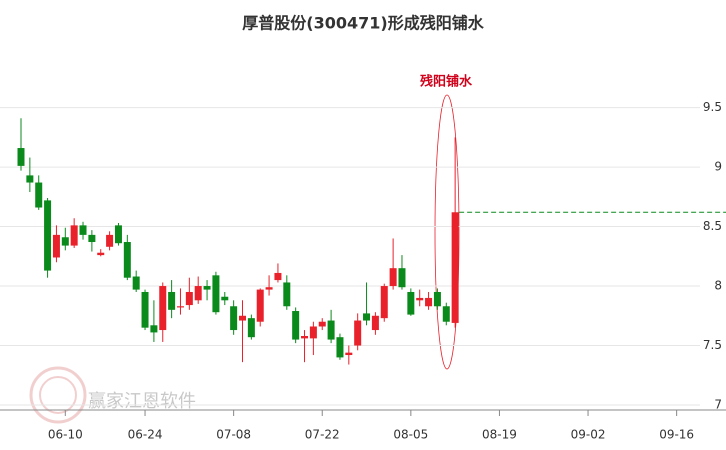  Describe the element at coordinates (142, 401) in the screenshot. I see `watermark: 赢家江恩软件` at that location.